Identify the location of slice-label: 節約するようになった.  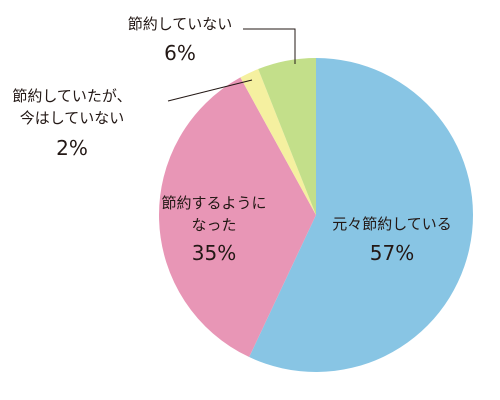
(213, 214).